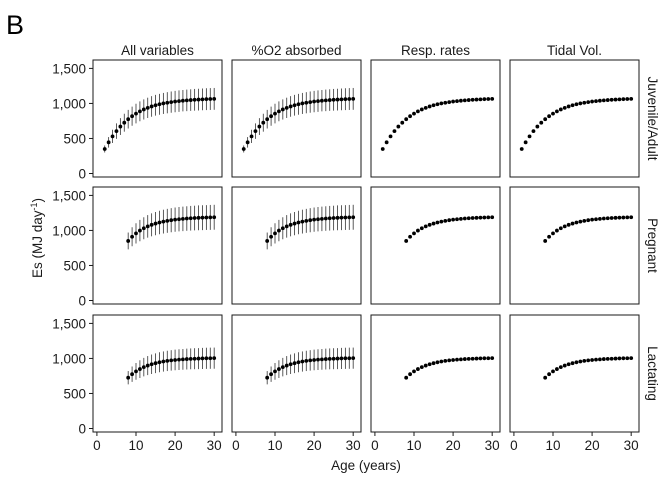 The height and width of the screenshot is (480, 672). I want to click on y-tick-label: 1,500, so click(69, 195).